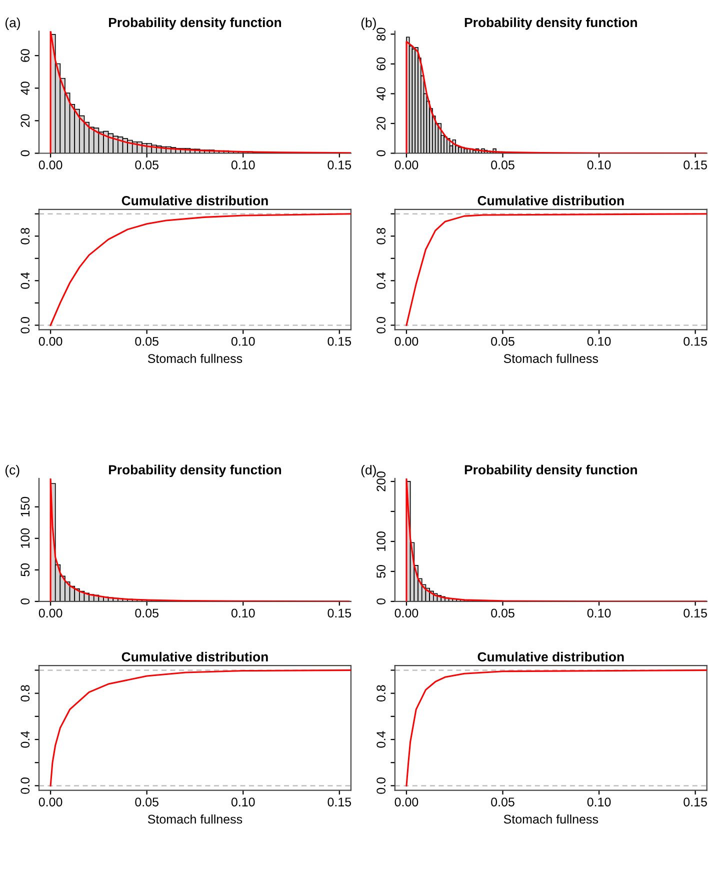 Image resolution: width=709 pixels, height=891 pixels. Describe the element at coordinates (368, 471) in the screenshot. I see `text: (d)` at that location.